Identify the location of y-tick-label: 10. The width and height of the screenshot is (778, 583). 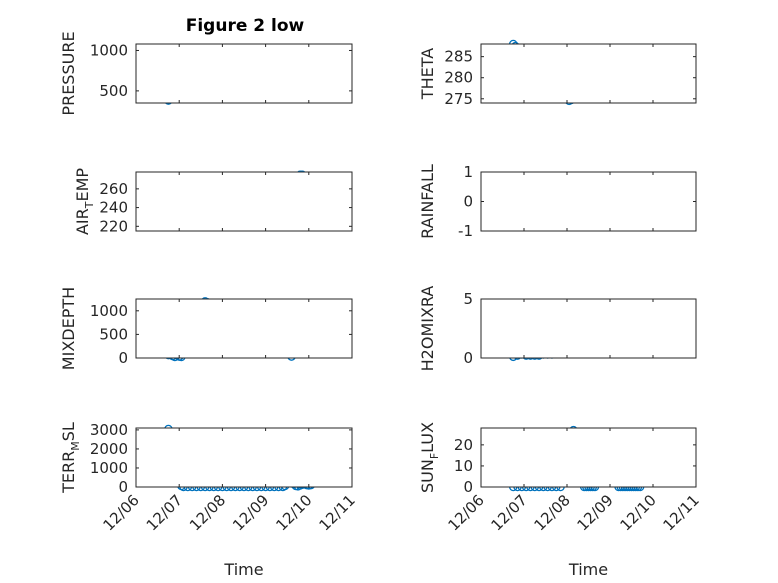
(463, 466).